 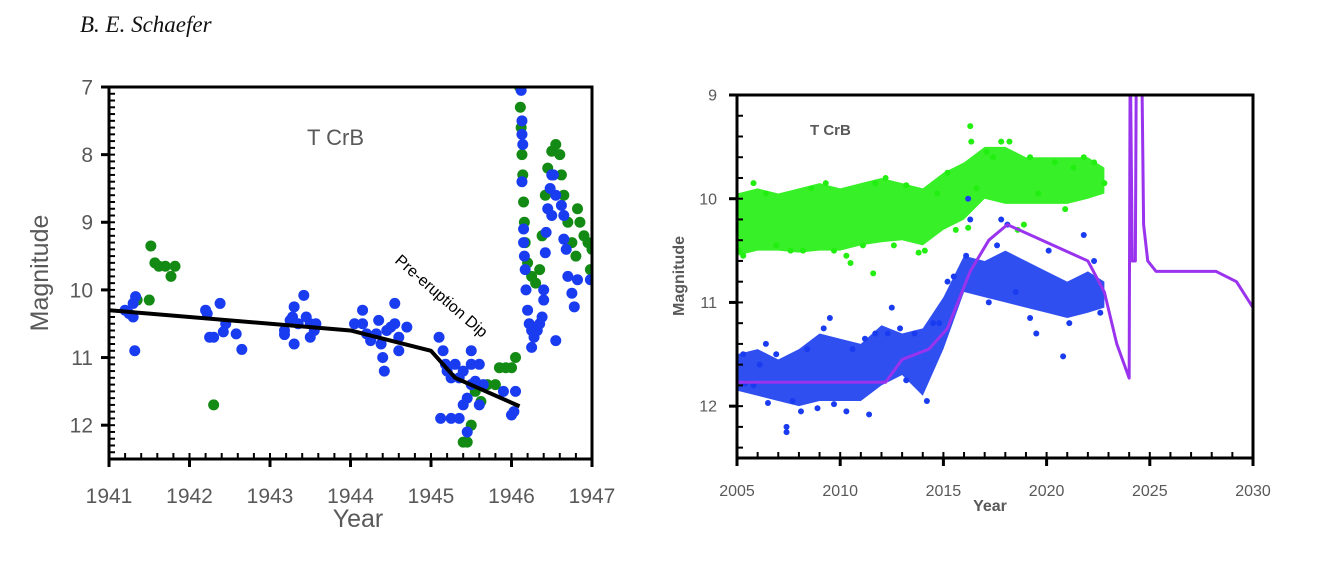 What do you see at coordinates (944, 491) in the screenshot?
I see `x-tick-label: 2015` at bounding box center [944, 491].